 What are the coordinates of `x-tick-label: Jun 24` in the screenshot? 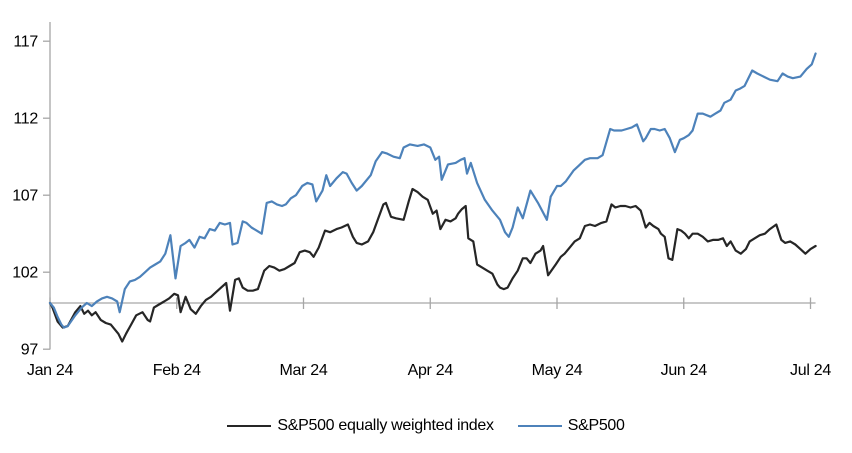 It's located at (684, 370).